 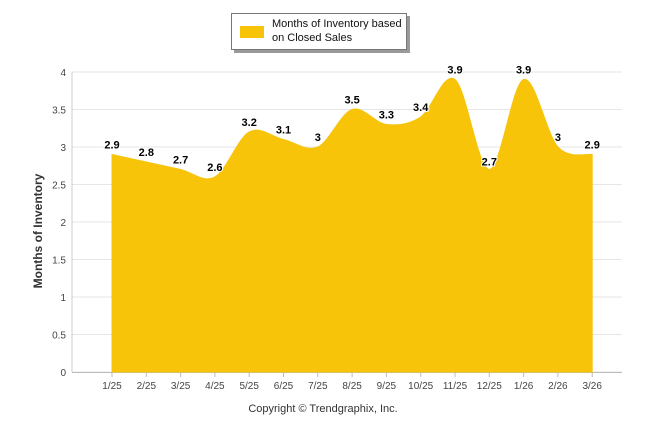 What do you see at coordinates (249, 386) in the screenshot?
I see `x-tick-label: 5/25` at bounding box center [249, 386].